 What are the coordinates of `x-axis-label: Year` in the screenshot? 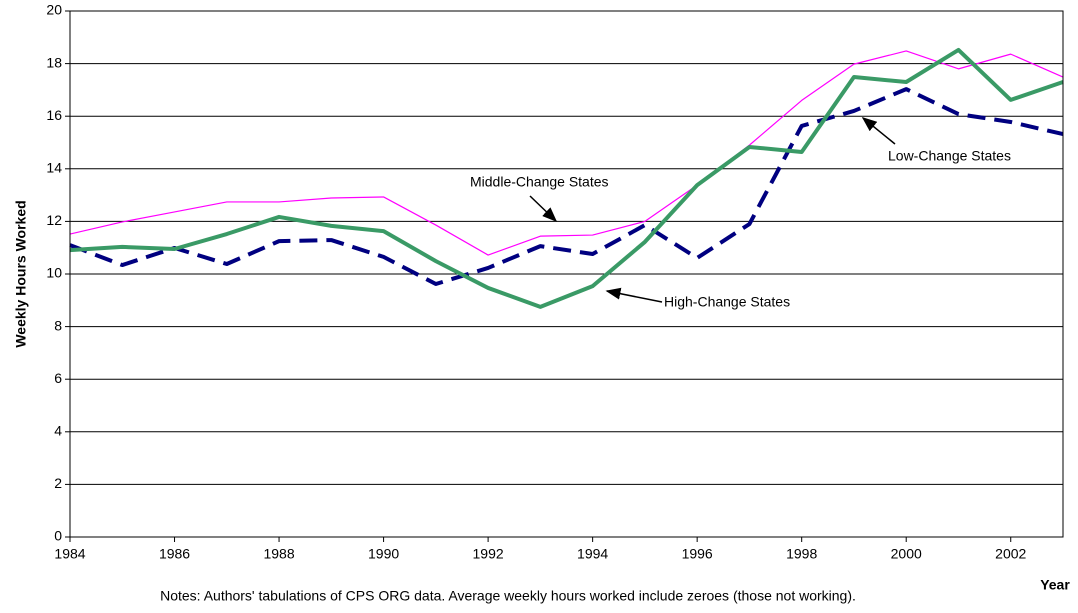 It's located at (1055, 585).